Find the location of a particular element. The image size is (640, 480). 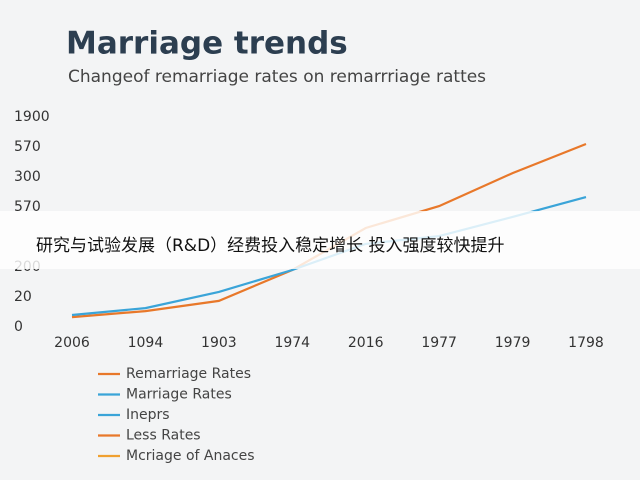

x-tick-label: 1094 is located at coordinates (146, 343).